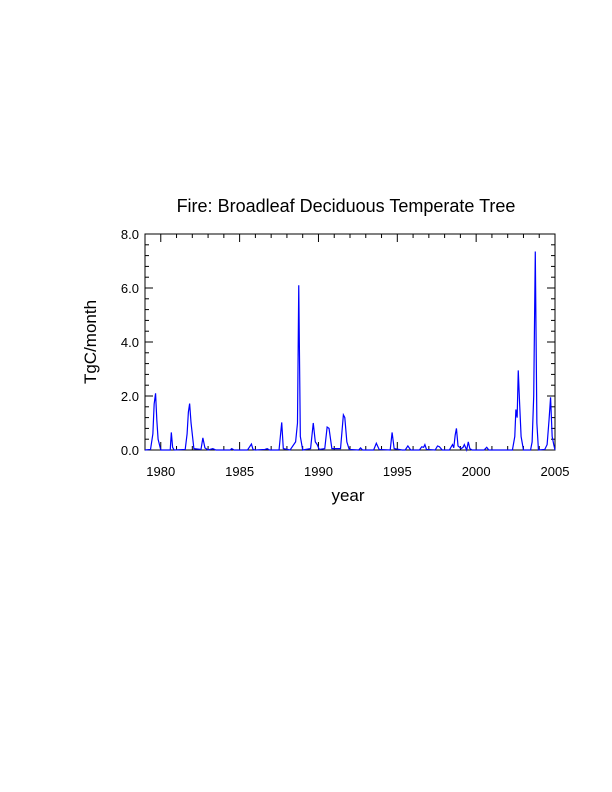  I want to click on y-tick-label: 6.0, so click(130, 288).